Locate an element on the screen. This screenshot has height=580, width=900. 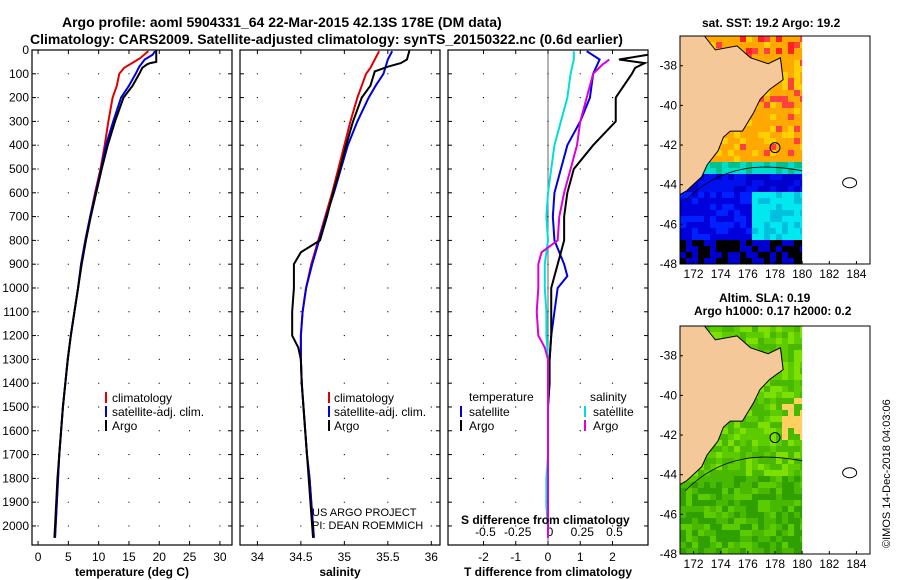
longitude-tick-label: 178 is located at coordinates (775, 274).